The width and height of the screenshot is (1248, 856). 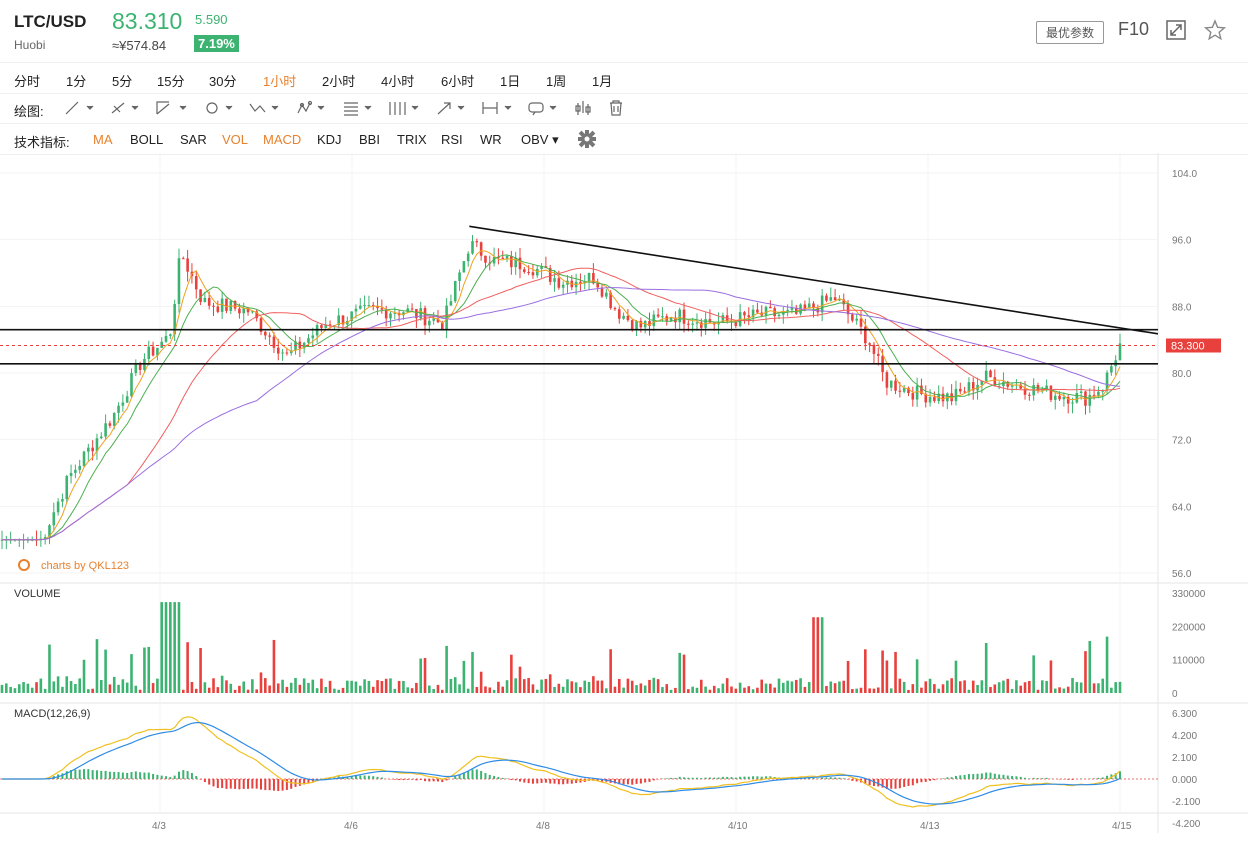 I want to click on optimal-params-button: 最优参数, so click(x=1070, y=32).